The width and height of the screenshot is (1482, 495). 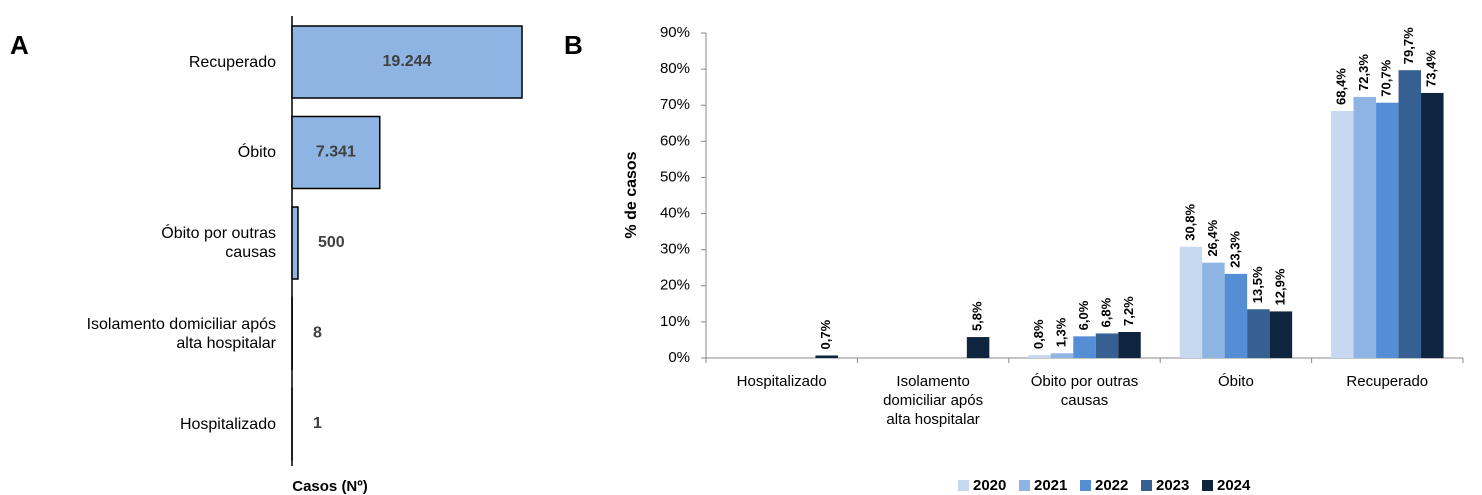 What do you see at coordinates (1235, 381) in the screenshot?
I see `x-tick-label: Óbito` at bounding box center [1235, 381].